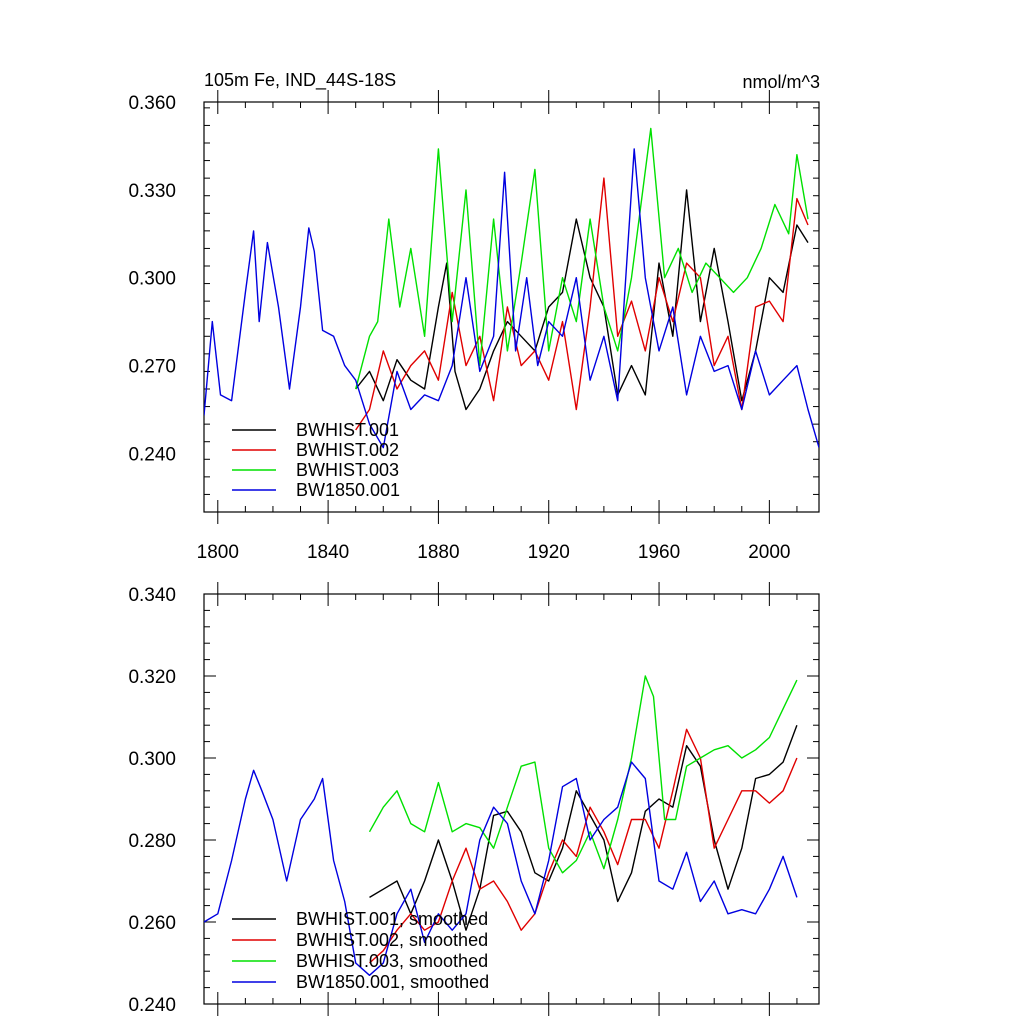 The height and width of the screenshot is (1024, 1024). I want to click on x-tick-label: 1800, so click(218, 552).